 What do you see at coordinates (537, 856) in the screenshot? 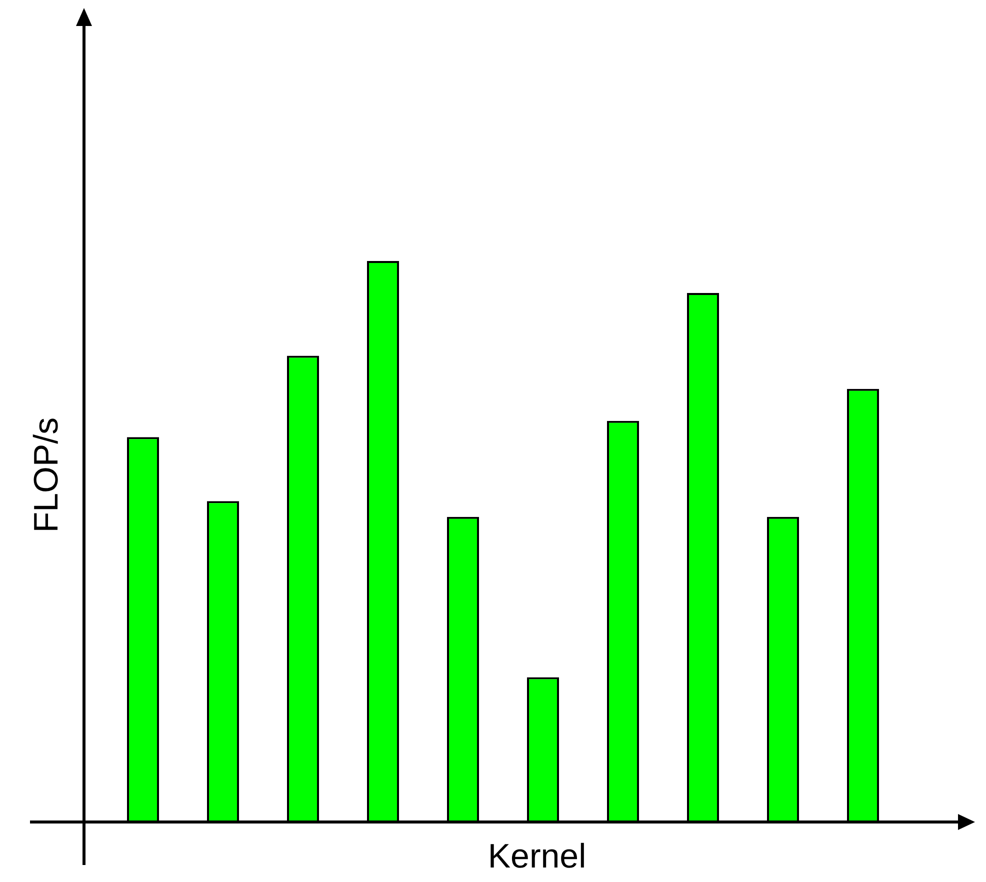
I see `x-axis-title: Kernel` at bounding box center [537, 856].